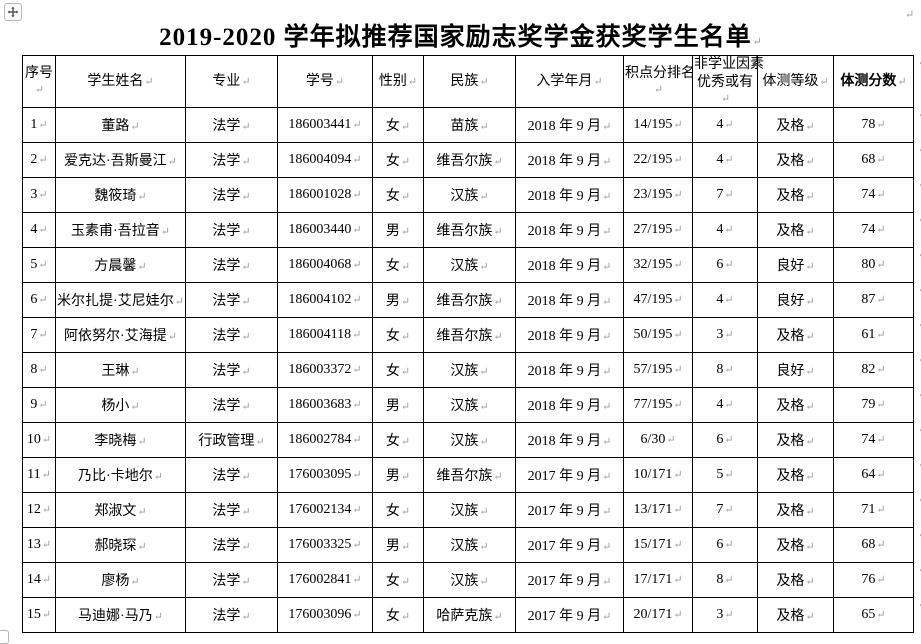 This screenshot has width=921, height=644. What do you see at coordinates (658, 475) in the screenshot?
I see `table-cell: 10/171↵` at bounding box center [658, 475].